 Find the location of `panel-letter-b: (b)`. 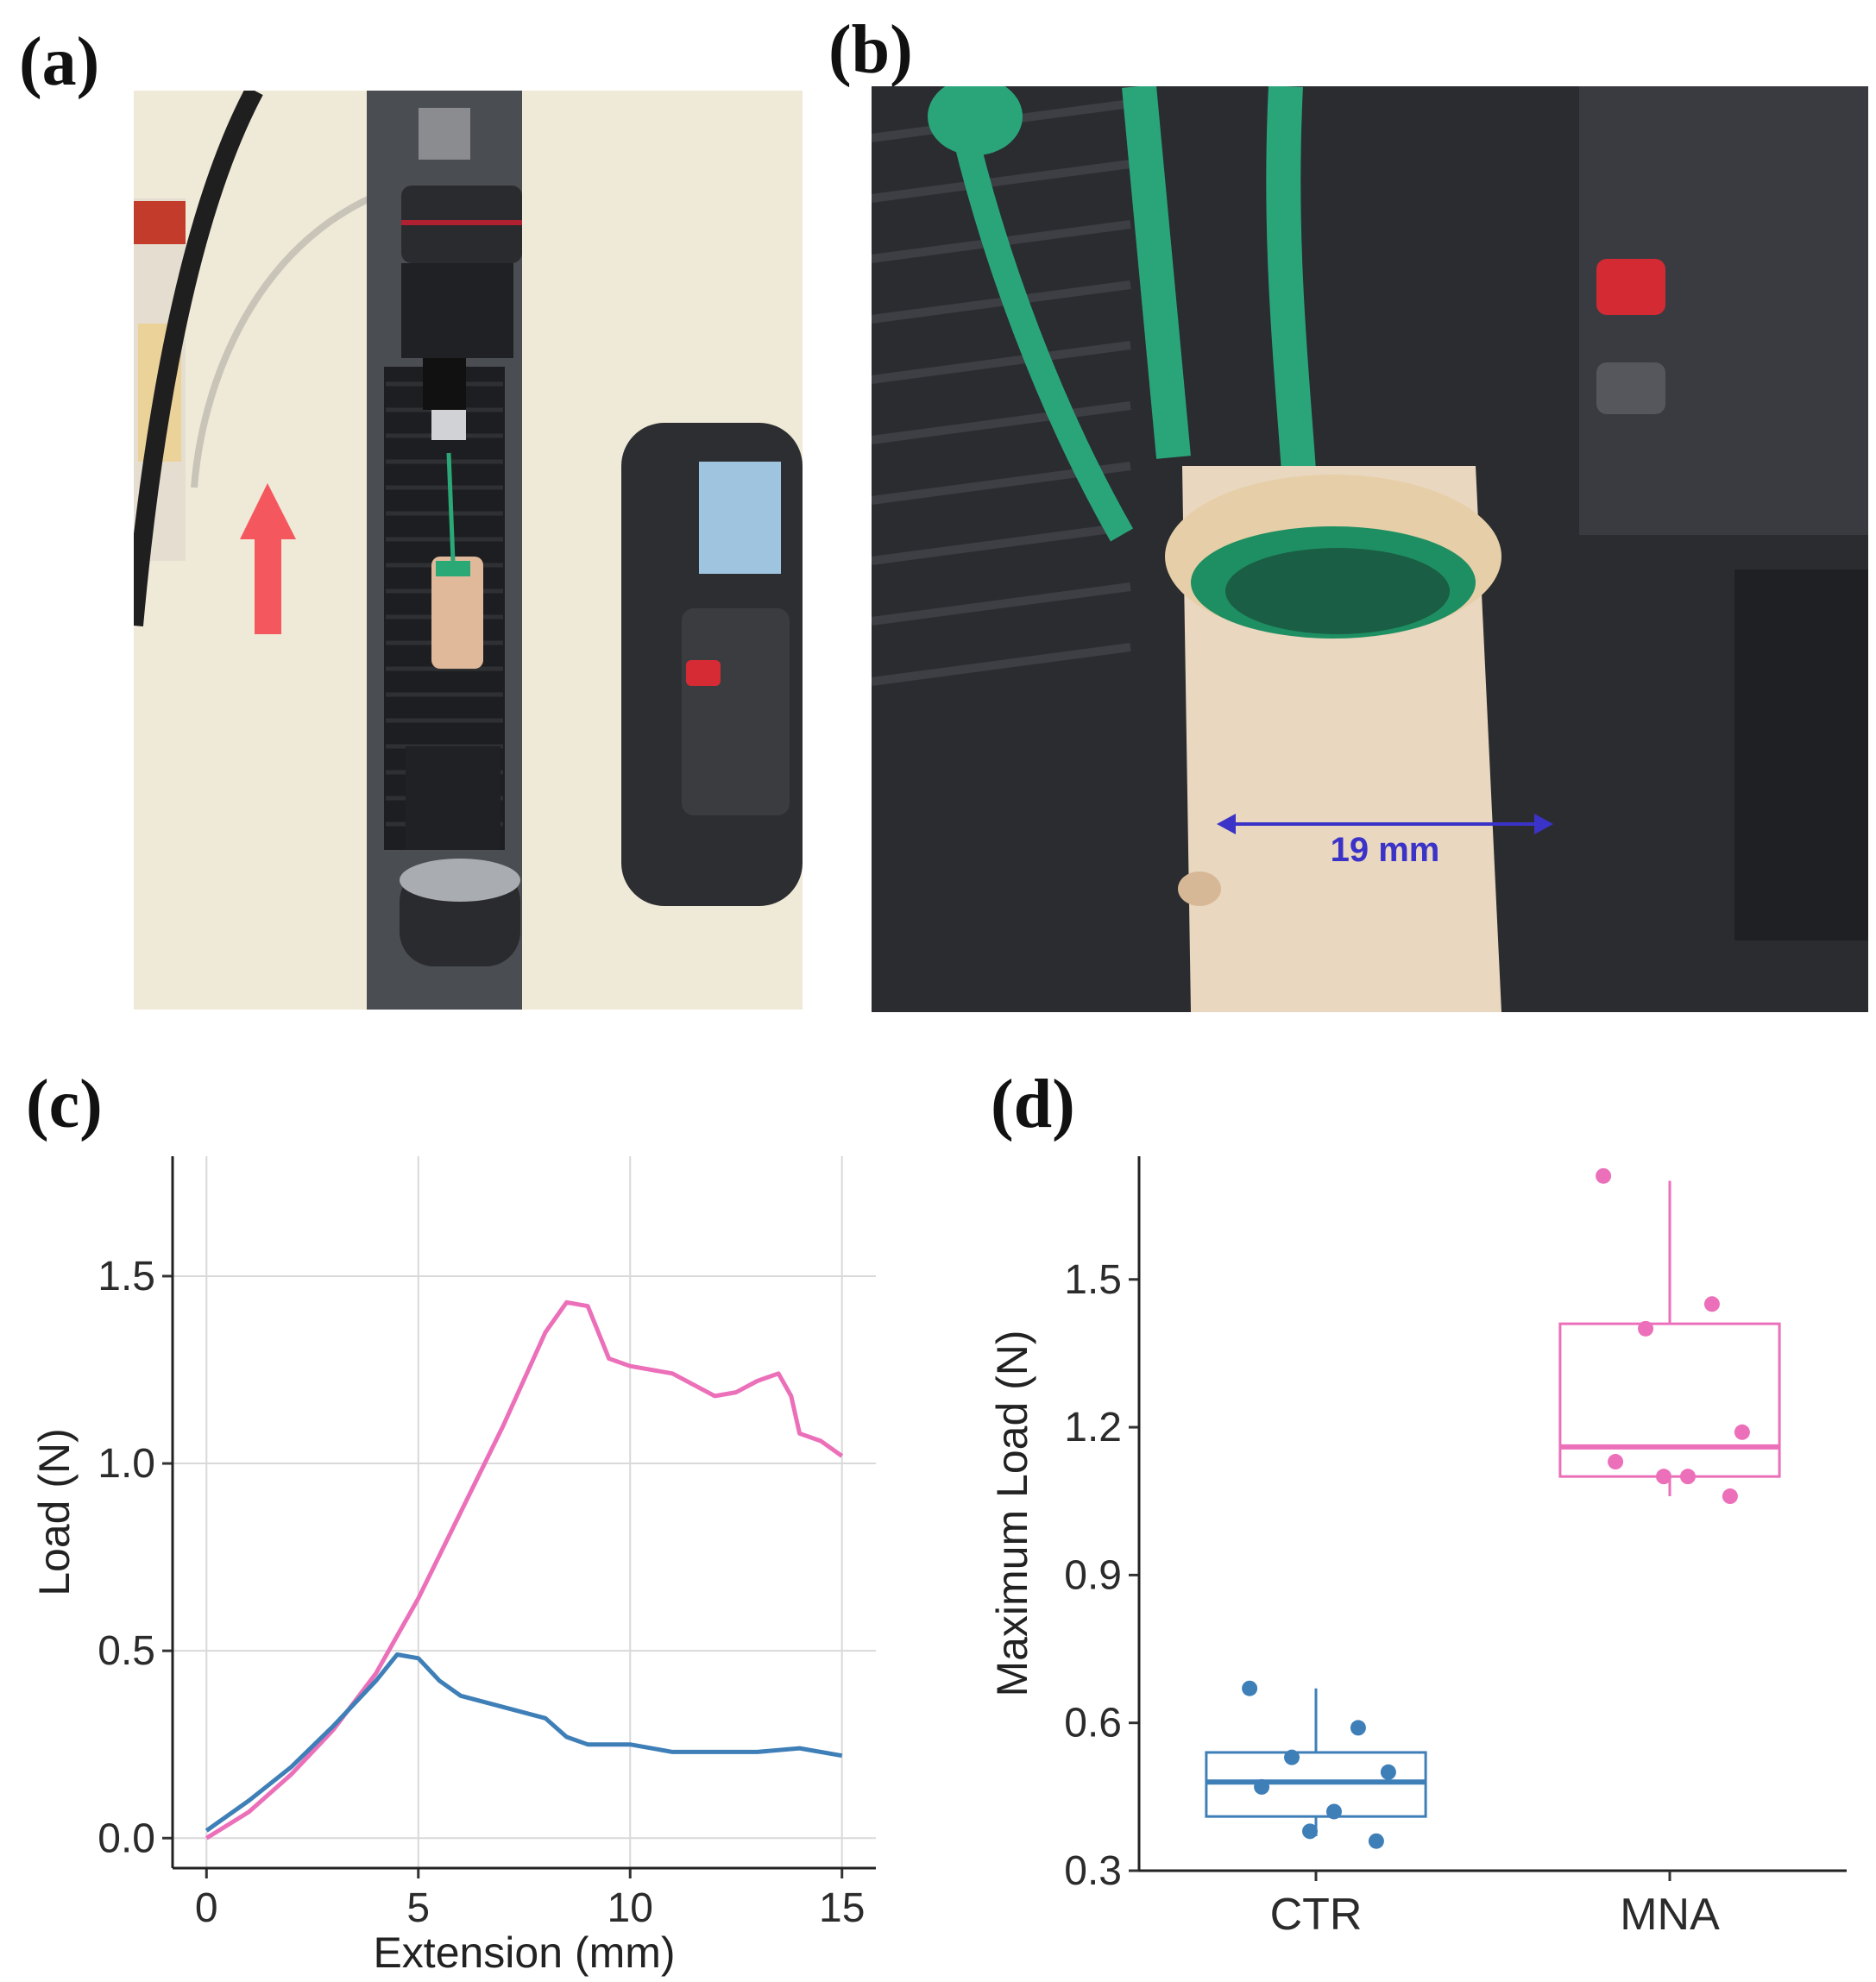

panel-letter-b: (b) is located at coordinates (870, 50).